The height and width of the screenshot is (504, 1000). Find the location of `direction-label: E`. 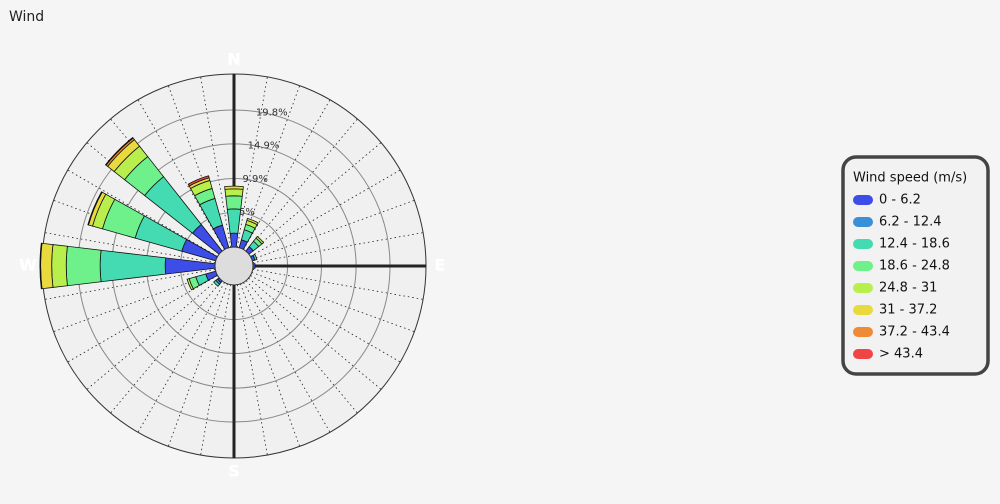

direction-label: E is located at coordinates (440, 265).